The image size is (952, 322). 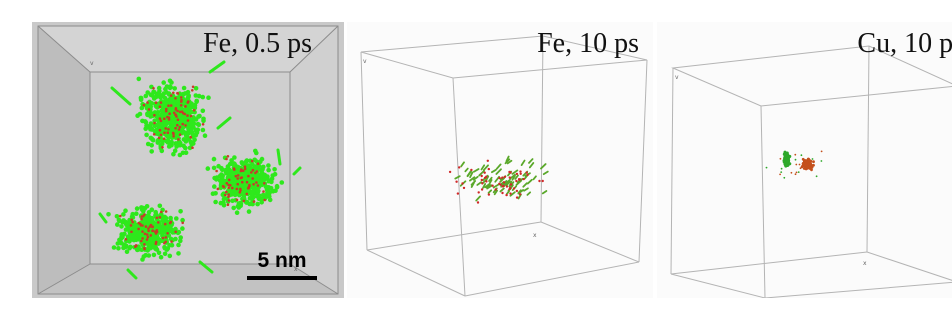 I want to click on scale-bar-label: 5 nm, so click(x=282, y=260).